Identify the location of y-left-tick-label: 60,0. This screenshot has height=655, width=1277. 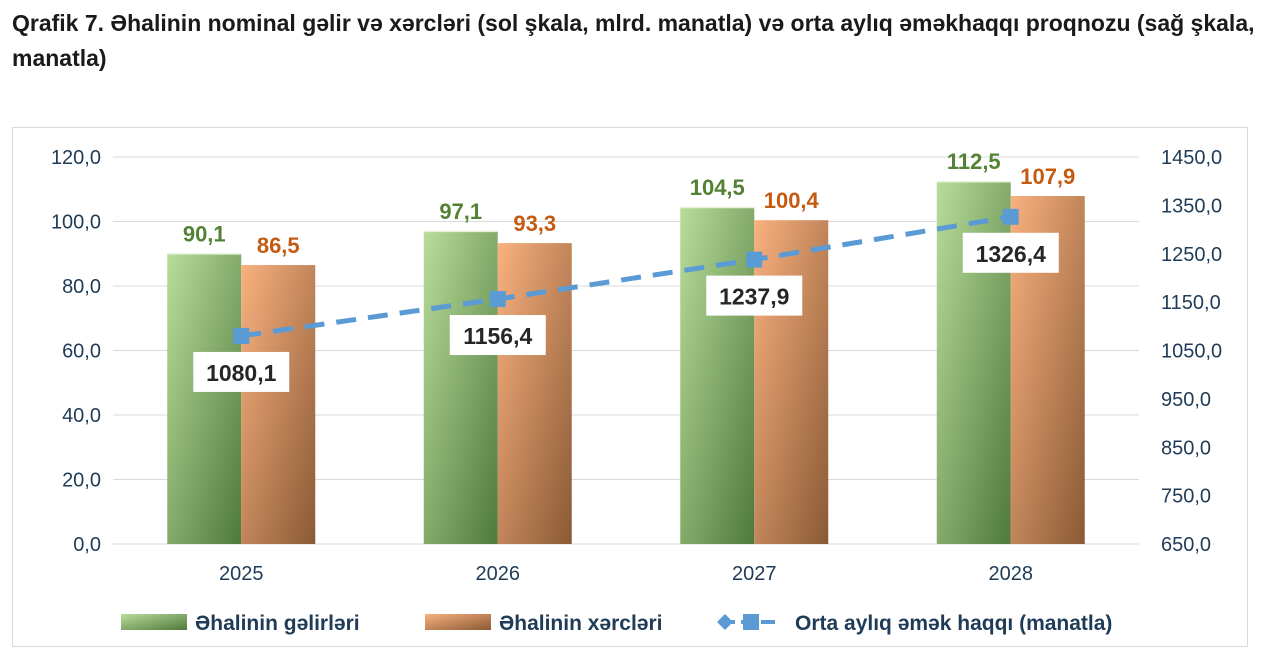
(81, 352).